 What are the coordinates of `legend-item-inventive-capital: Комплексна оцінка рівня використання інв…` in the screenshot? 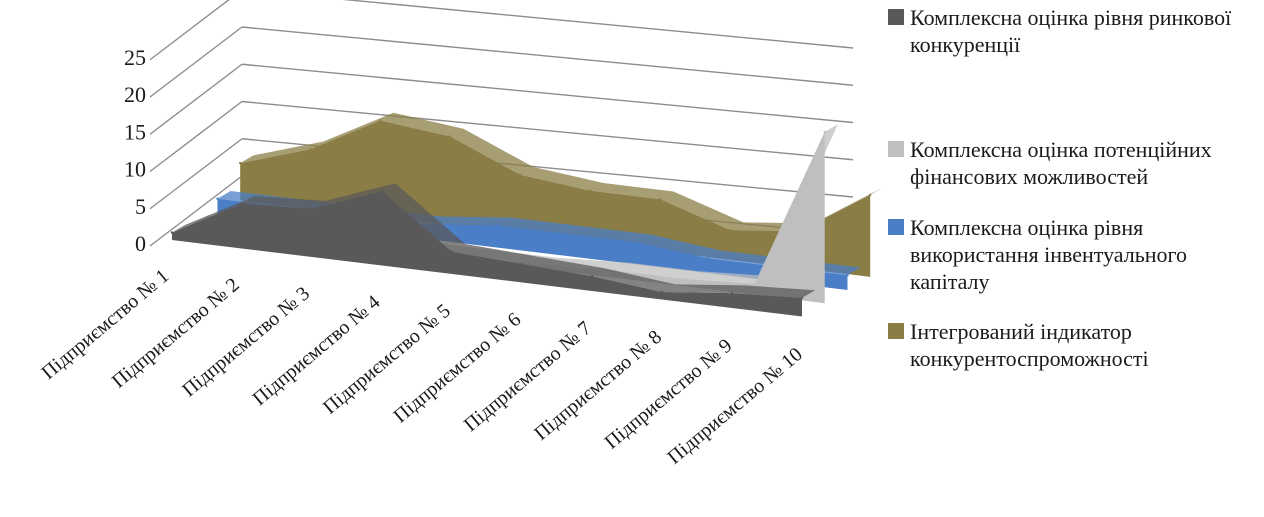 It's located at (1074, 254).